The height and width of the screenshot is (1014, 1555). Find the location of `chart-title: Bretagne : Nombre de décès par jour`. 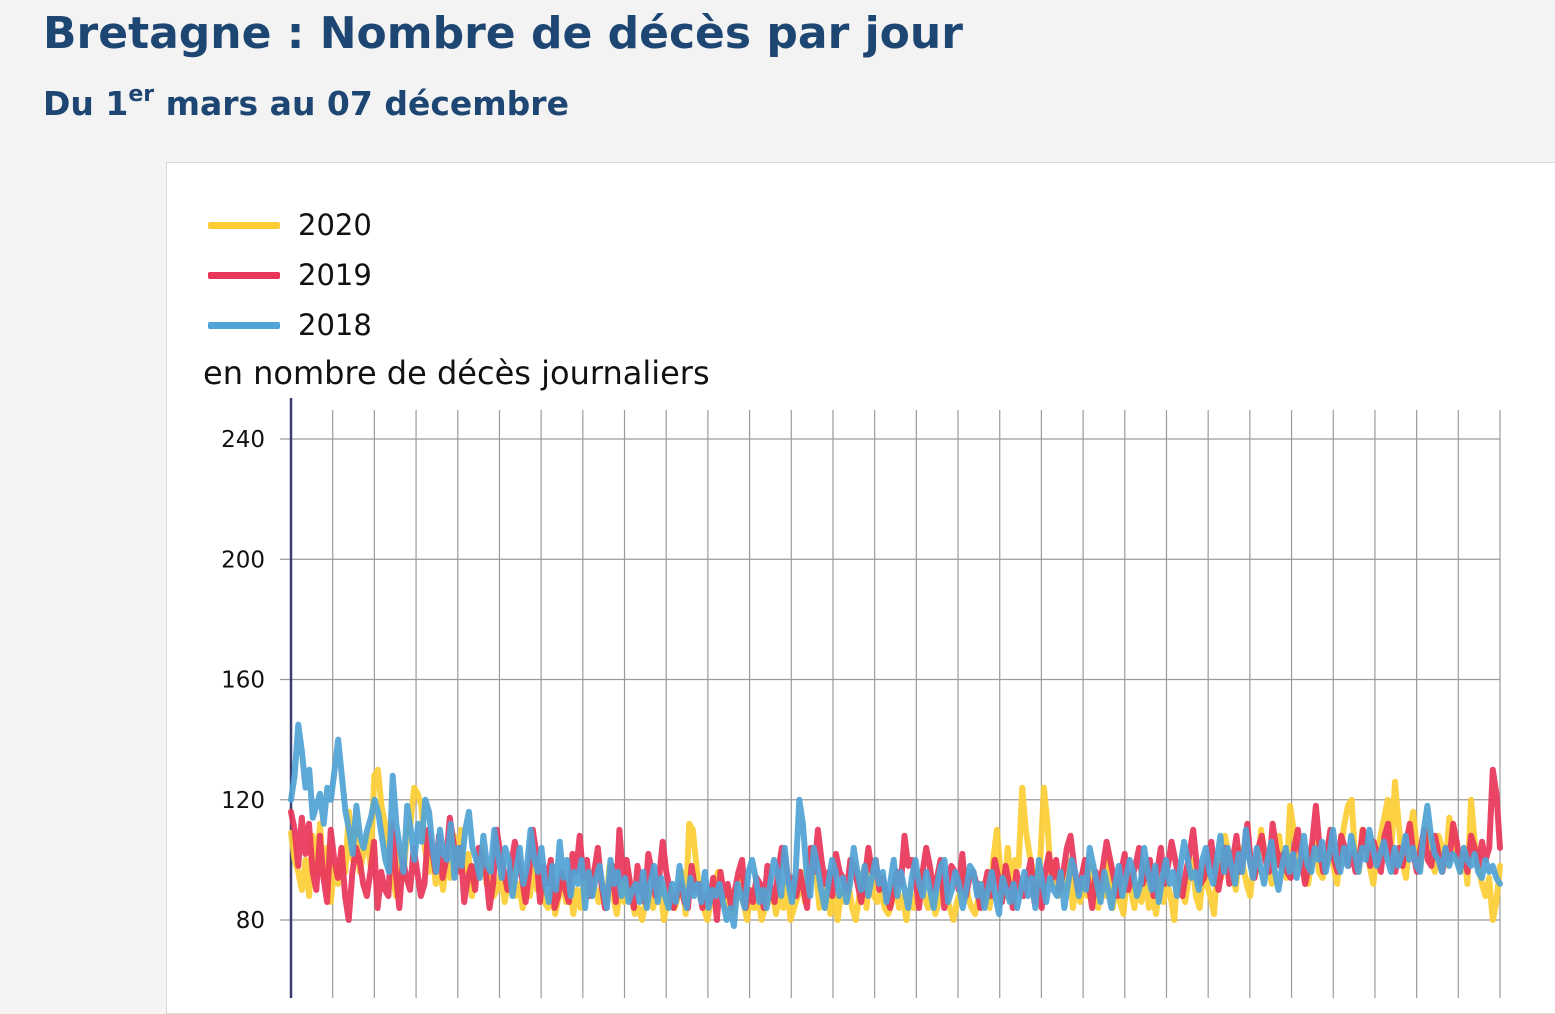

chart-title: Bretagne : Nombre de décès par jour is located at coordinates (503, 33).